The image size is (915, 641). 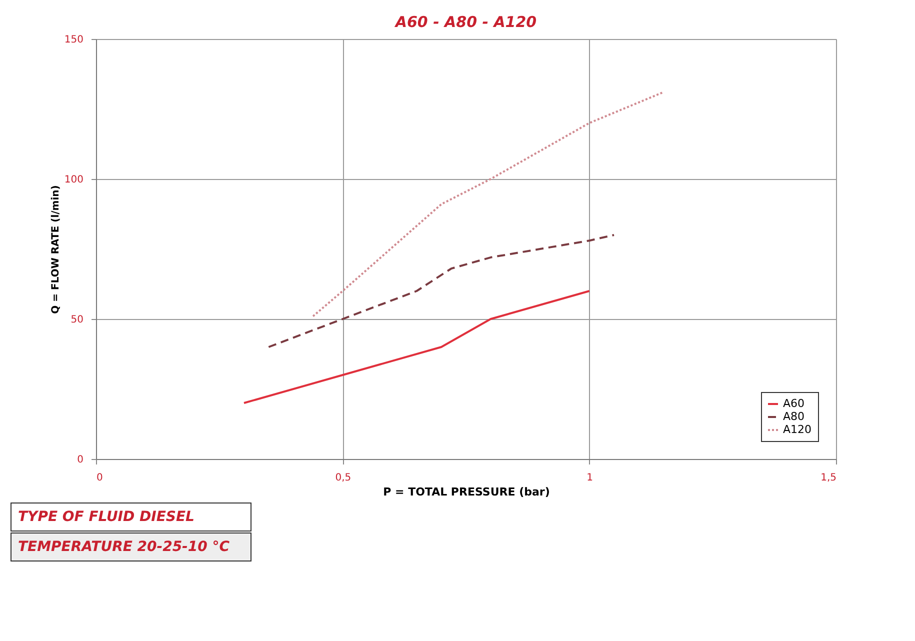 What do you see at coordinates (99, 478) in the screenshot?
I see `x-tick-label: 0` at bounding box center [99, 478].